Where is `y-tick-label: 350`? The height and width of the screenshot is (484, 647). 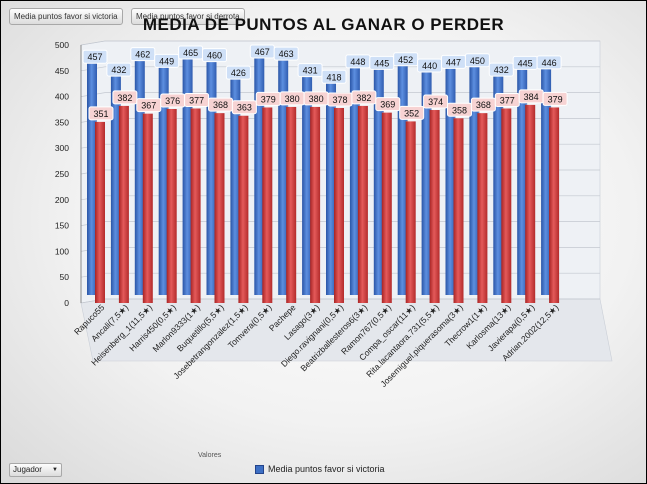
y-tick-label: 350 is located at coordinates (62, 122).